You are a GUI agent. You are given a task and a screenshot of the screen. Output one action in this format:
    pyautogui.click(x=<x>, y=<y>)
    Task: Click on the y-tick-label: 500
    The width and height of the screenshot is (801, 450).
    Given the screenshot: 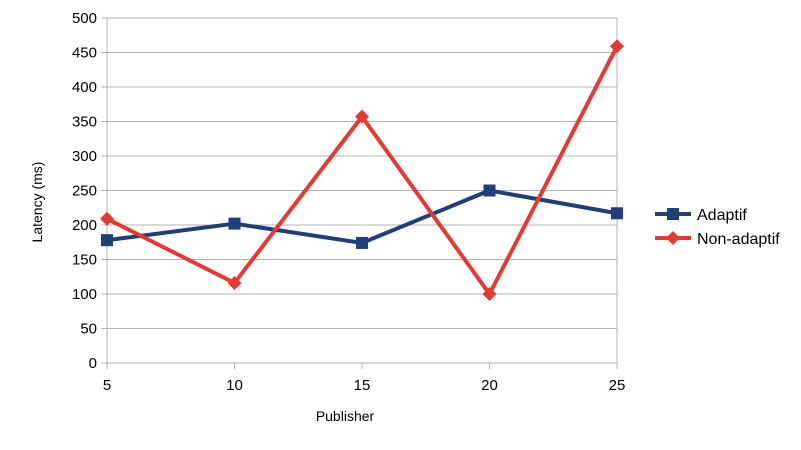 What is the action you would take?
    pyautogui.click(x=84, y=18)
    